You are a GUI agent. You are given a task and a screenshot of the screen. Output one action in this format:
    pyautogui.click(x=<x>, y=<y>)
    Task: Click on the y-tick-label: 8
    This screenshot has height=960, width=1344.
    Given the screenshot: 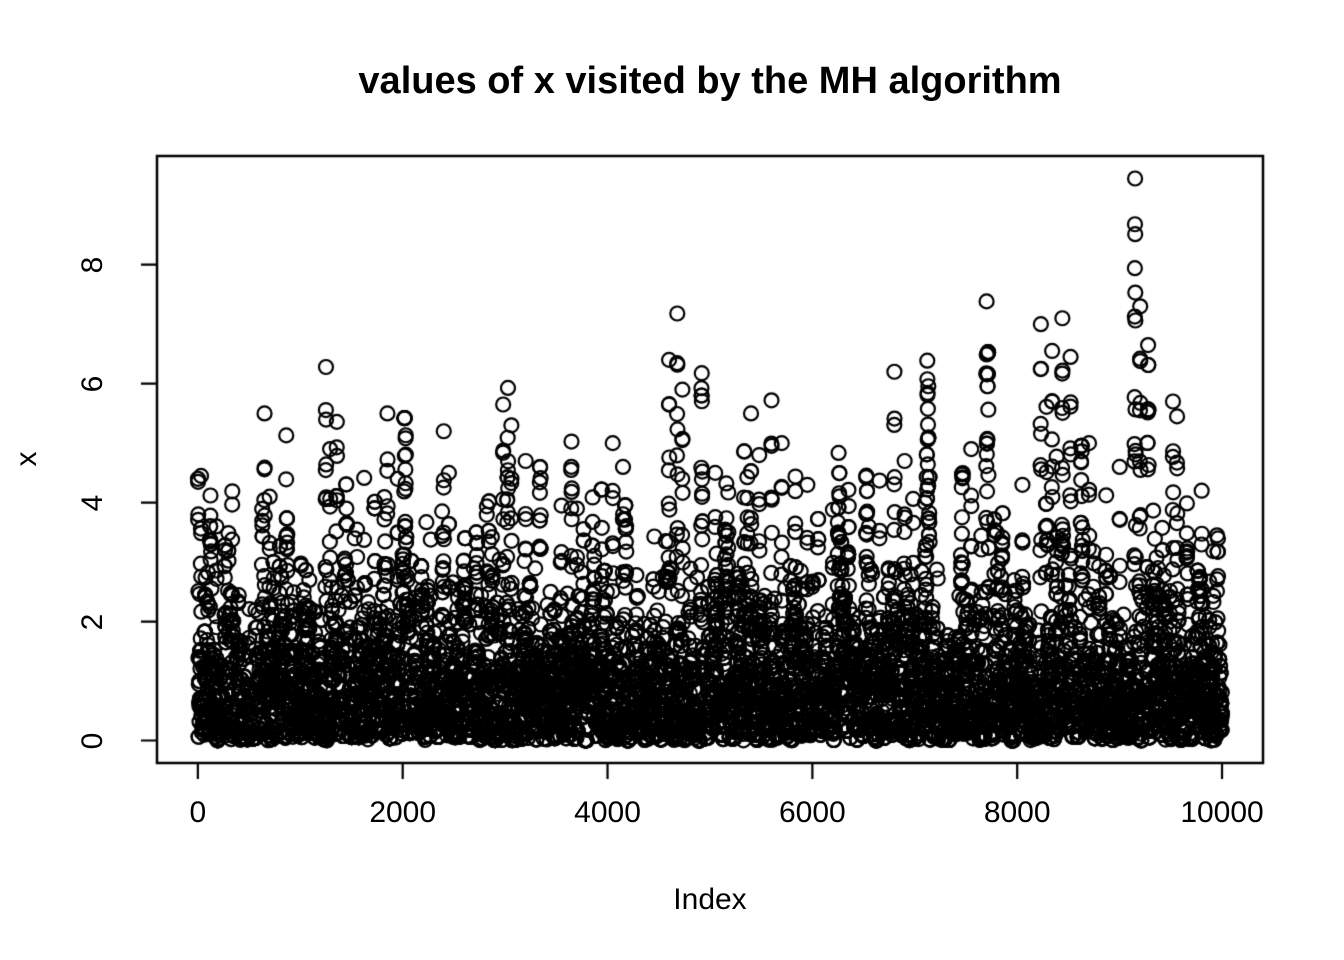 What is the action you would take?
    pyautogui.click(x=92, y=265)
    